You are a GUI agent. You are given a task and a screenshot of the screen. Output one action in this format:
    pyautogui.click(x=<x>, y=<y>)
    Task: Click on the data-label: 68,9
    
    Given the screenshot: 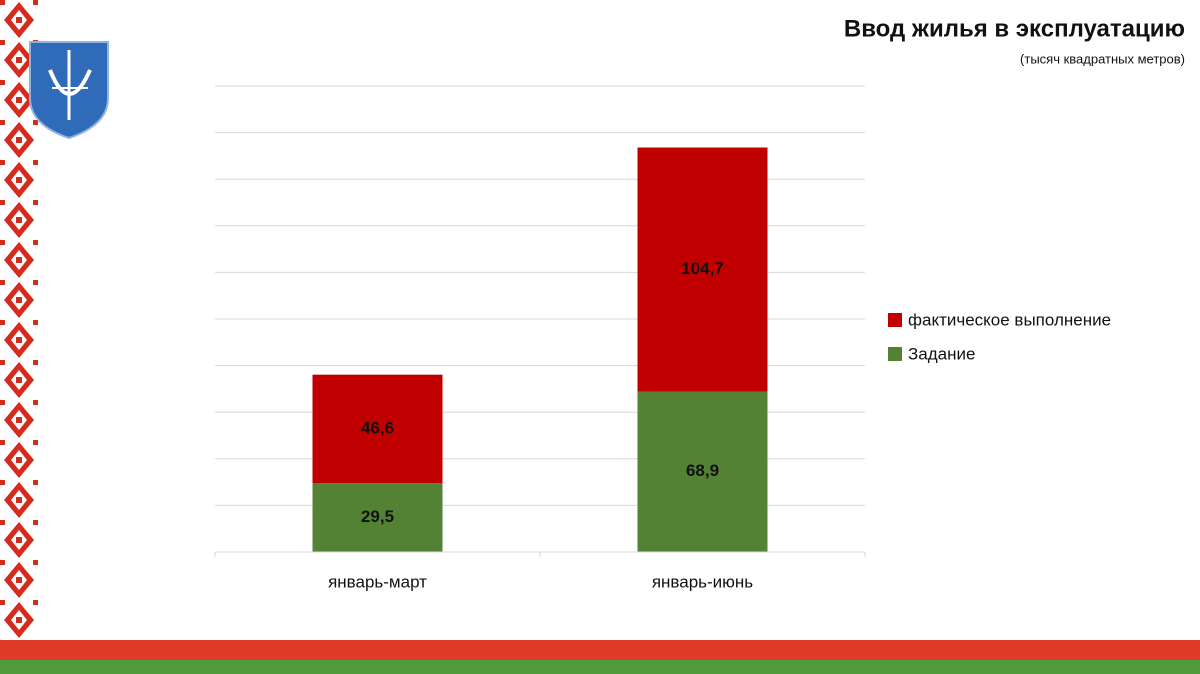 What is the action you would take?
    pyautogui.click(x=702, y=470)
    